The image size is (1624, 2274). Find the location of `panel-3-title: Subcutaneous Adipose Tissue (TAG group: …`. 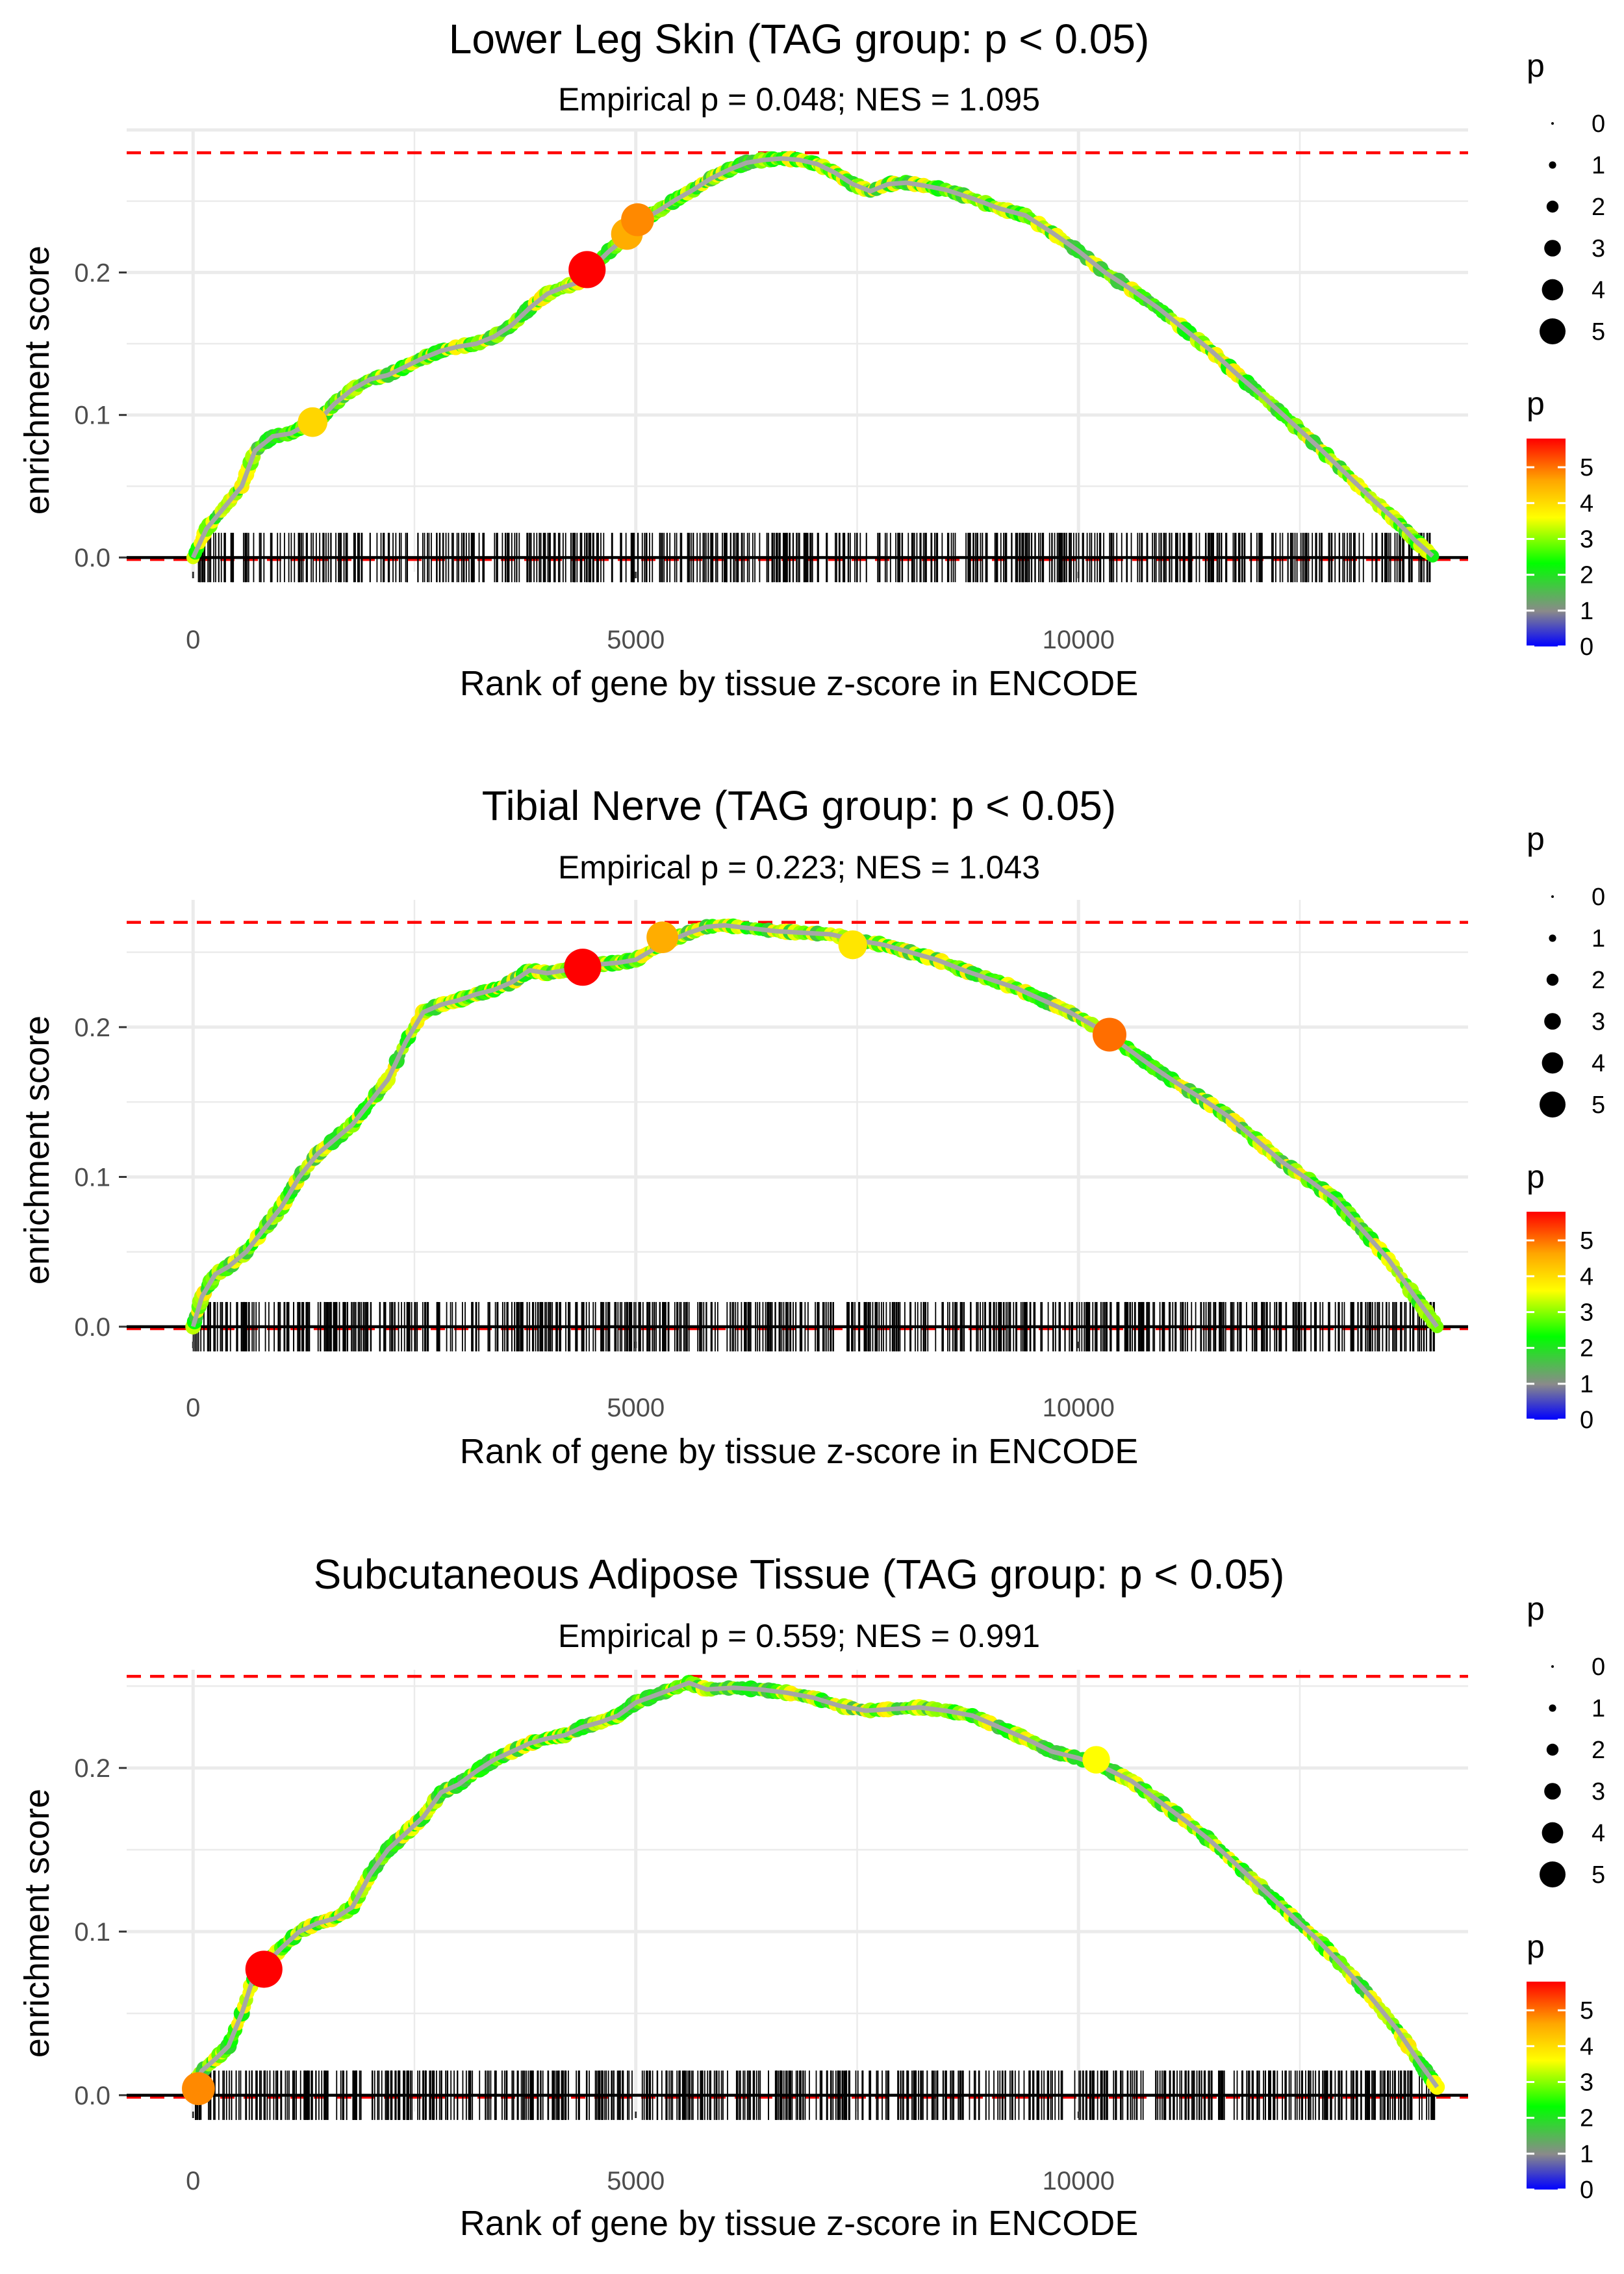

panel-3-title: Subcutaneous Adipose Tissue (TAG group: … is located at coordinates (799, 1574).